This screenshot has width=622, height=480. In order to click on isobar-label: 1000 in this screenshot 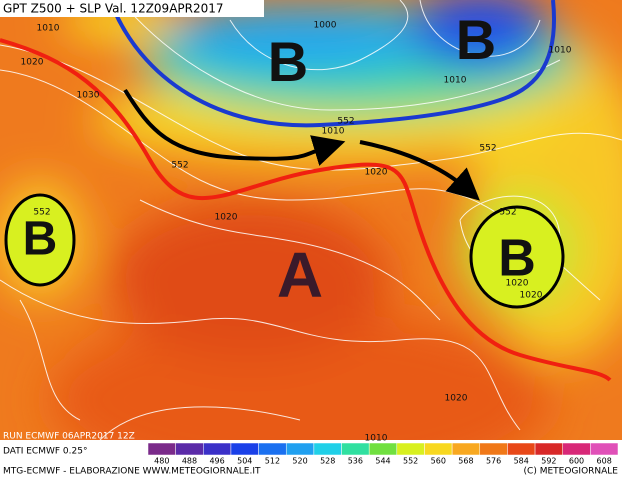, I will do `click(325, 26)`.